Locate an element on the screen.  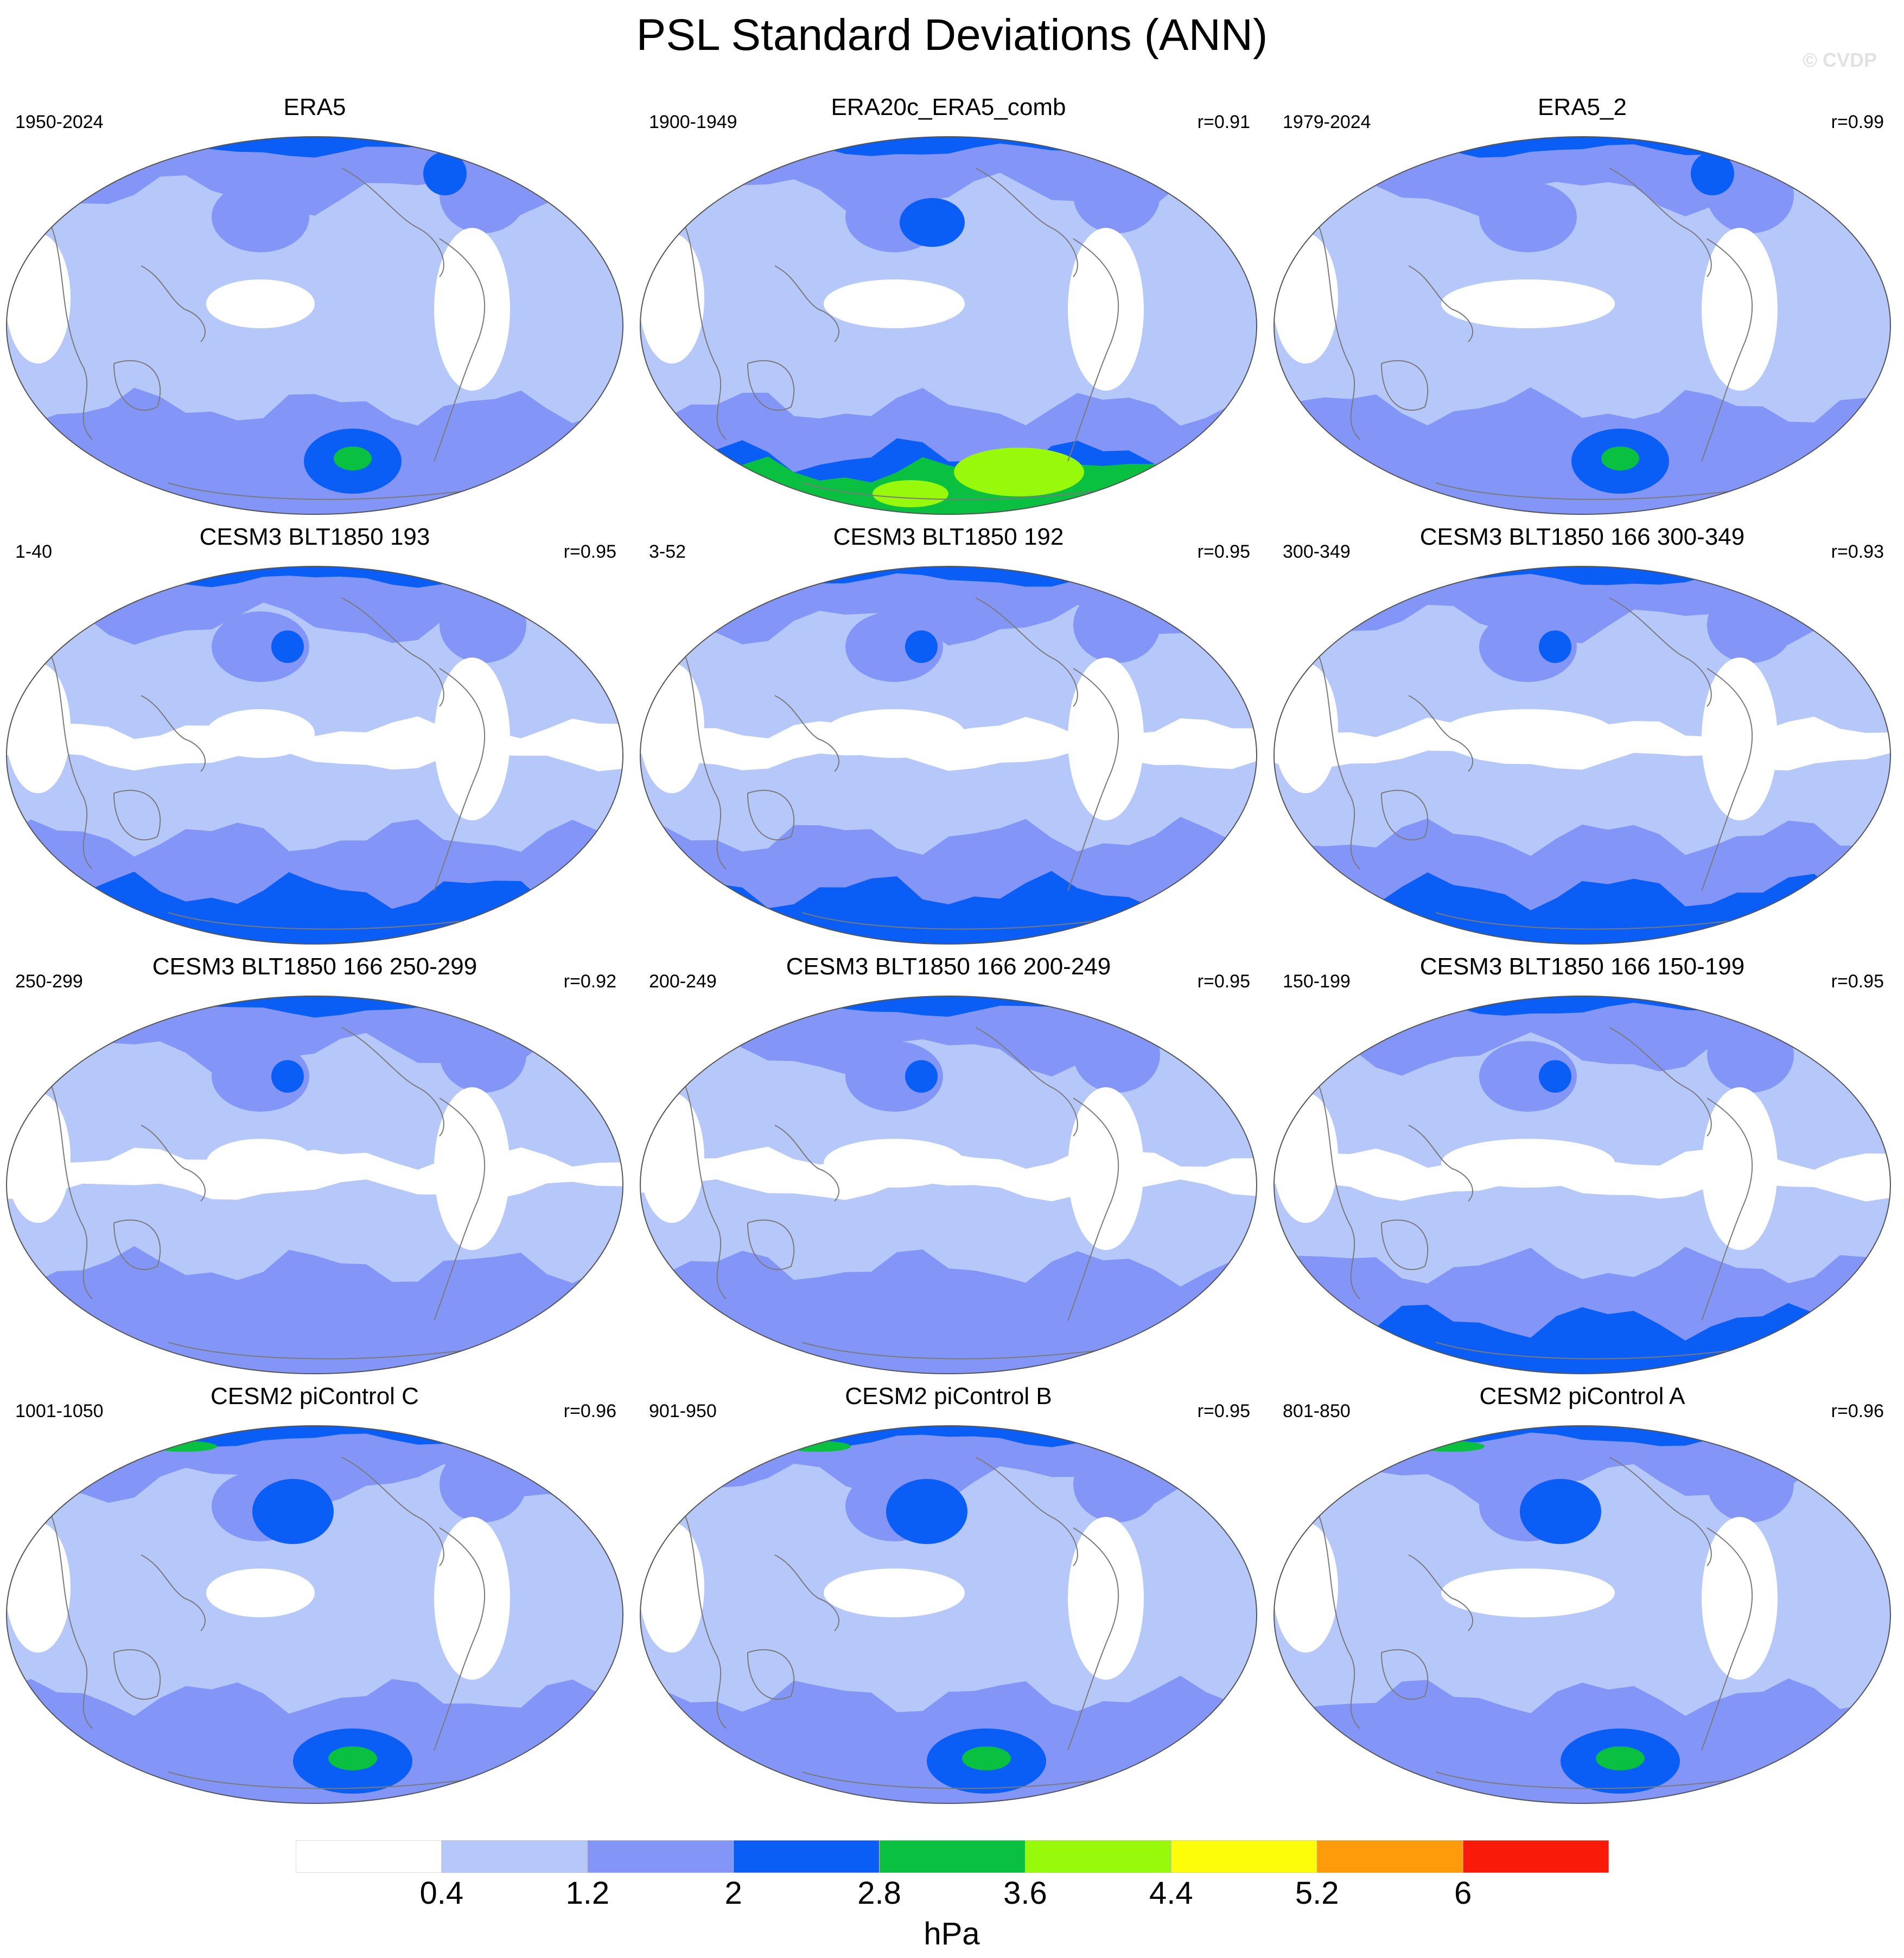
panel-period: 1950-2024 is located at coordinates (60, 122).